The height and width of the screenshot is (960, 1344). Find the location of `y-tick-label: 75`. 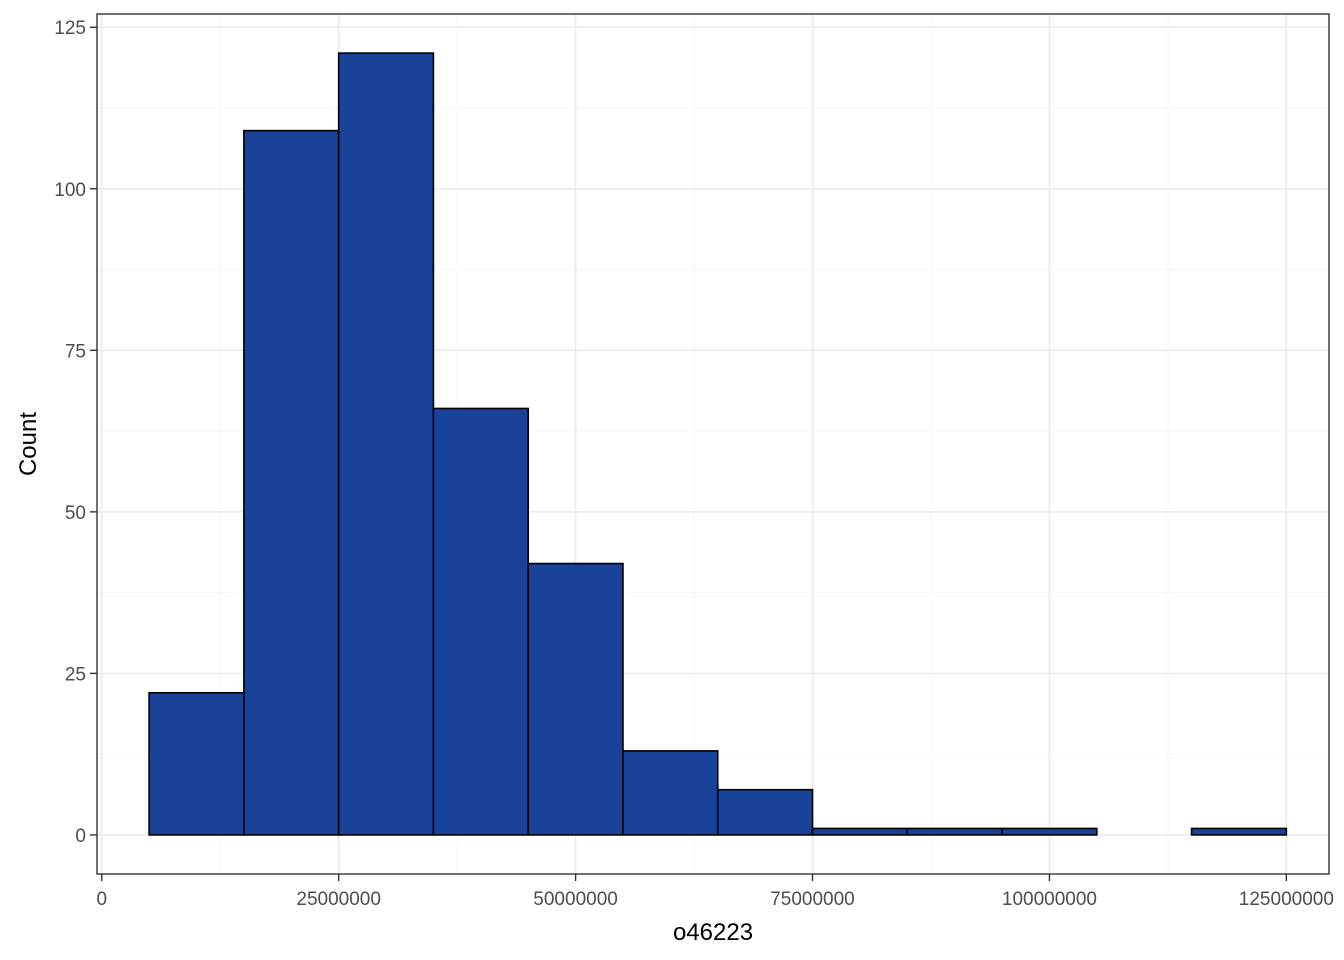

y-tick-label: 75 is located at coordinates (75, 351).